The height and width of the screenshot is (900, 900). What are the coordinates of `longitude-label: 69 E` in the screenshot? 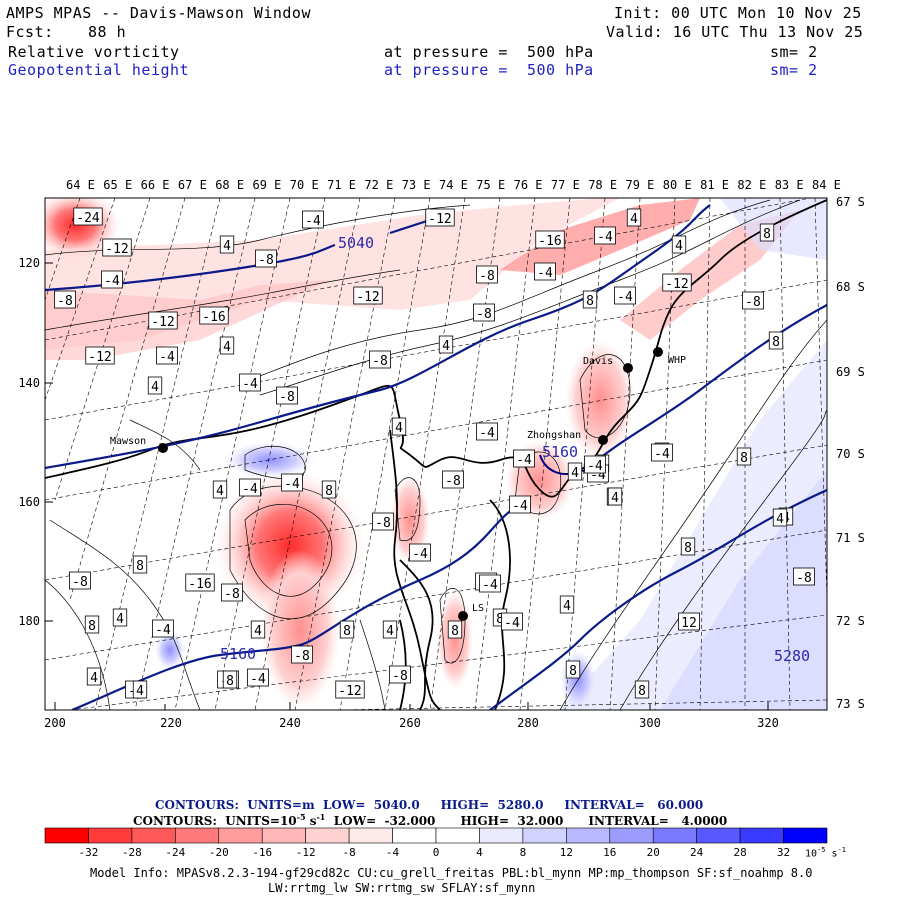 It's located at (267, 185).